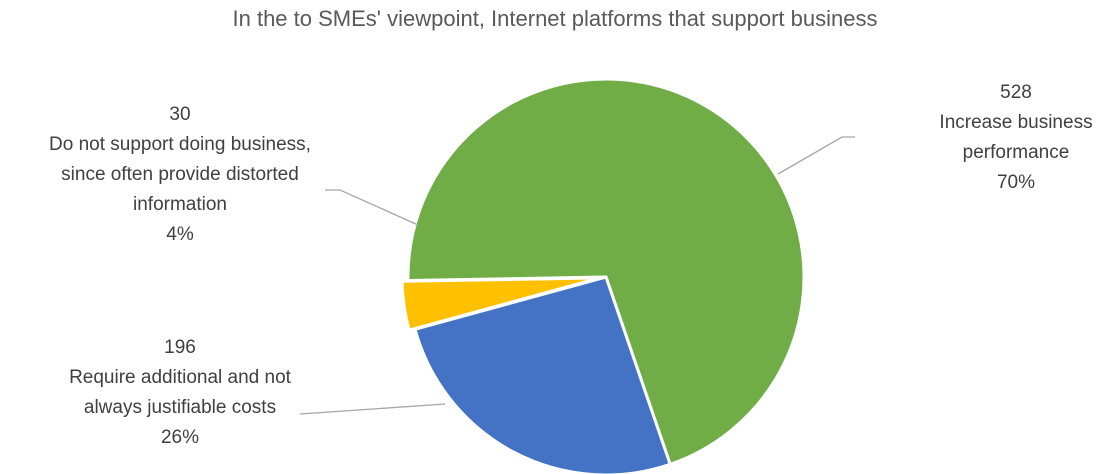 The height and width of the screenshot is (474, 1103). I want to click on data-label-category: always justifiable costs, so click(180, 407).